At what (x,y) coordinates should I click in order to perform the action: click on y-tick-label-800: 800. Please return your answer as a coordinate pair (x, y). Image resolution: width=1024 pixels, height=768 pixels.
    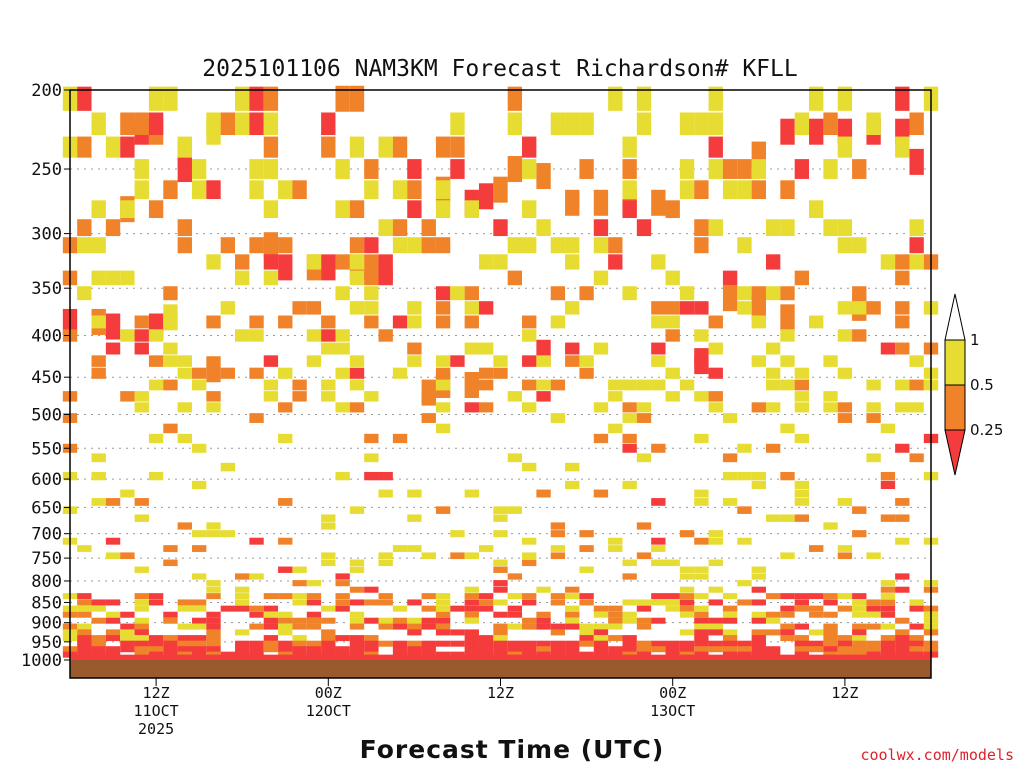
    Looking at the image, I should click on (46, 582).